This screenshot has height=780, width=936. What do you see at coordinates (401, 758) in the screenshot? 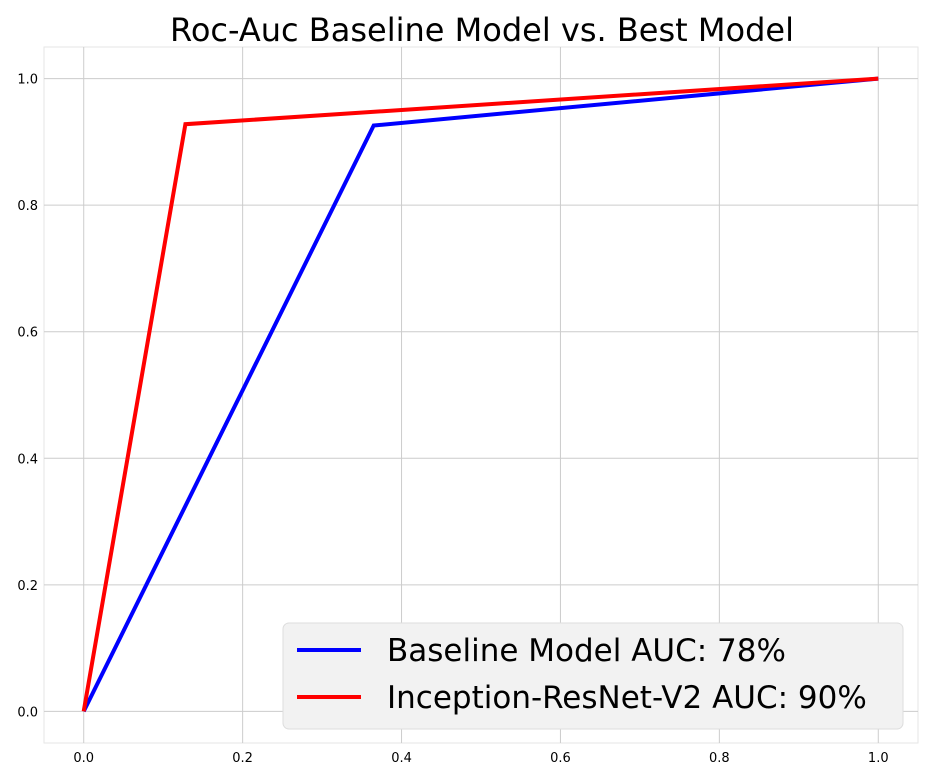
I see `x-tick-label: 0.4` at bounding box center [401, 758].